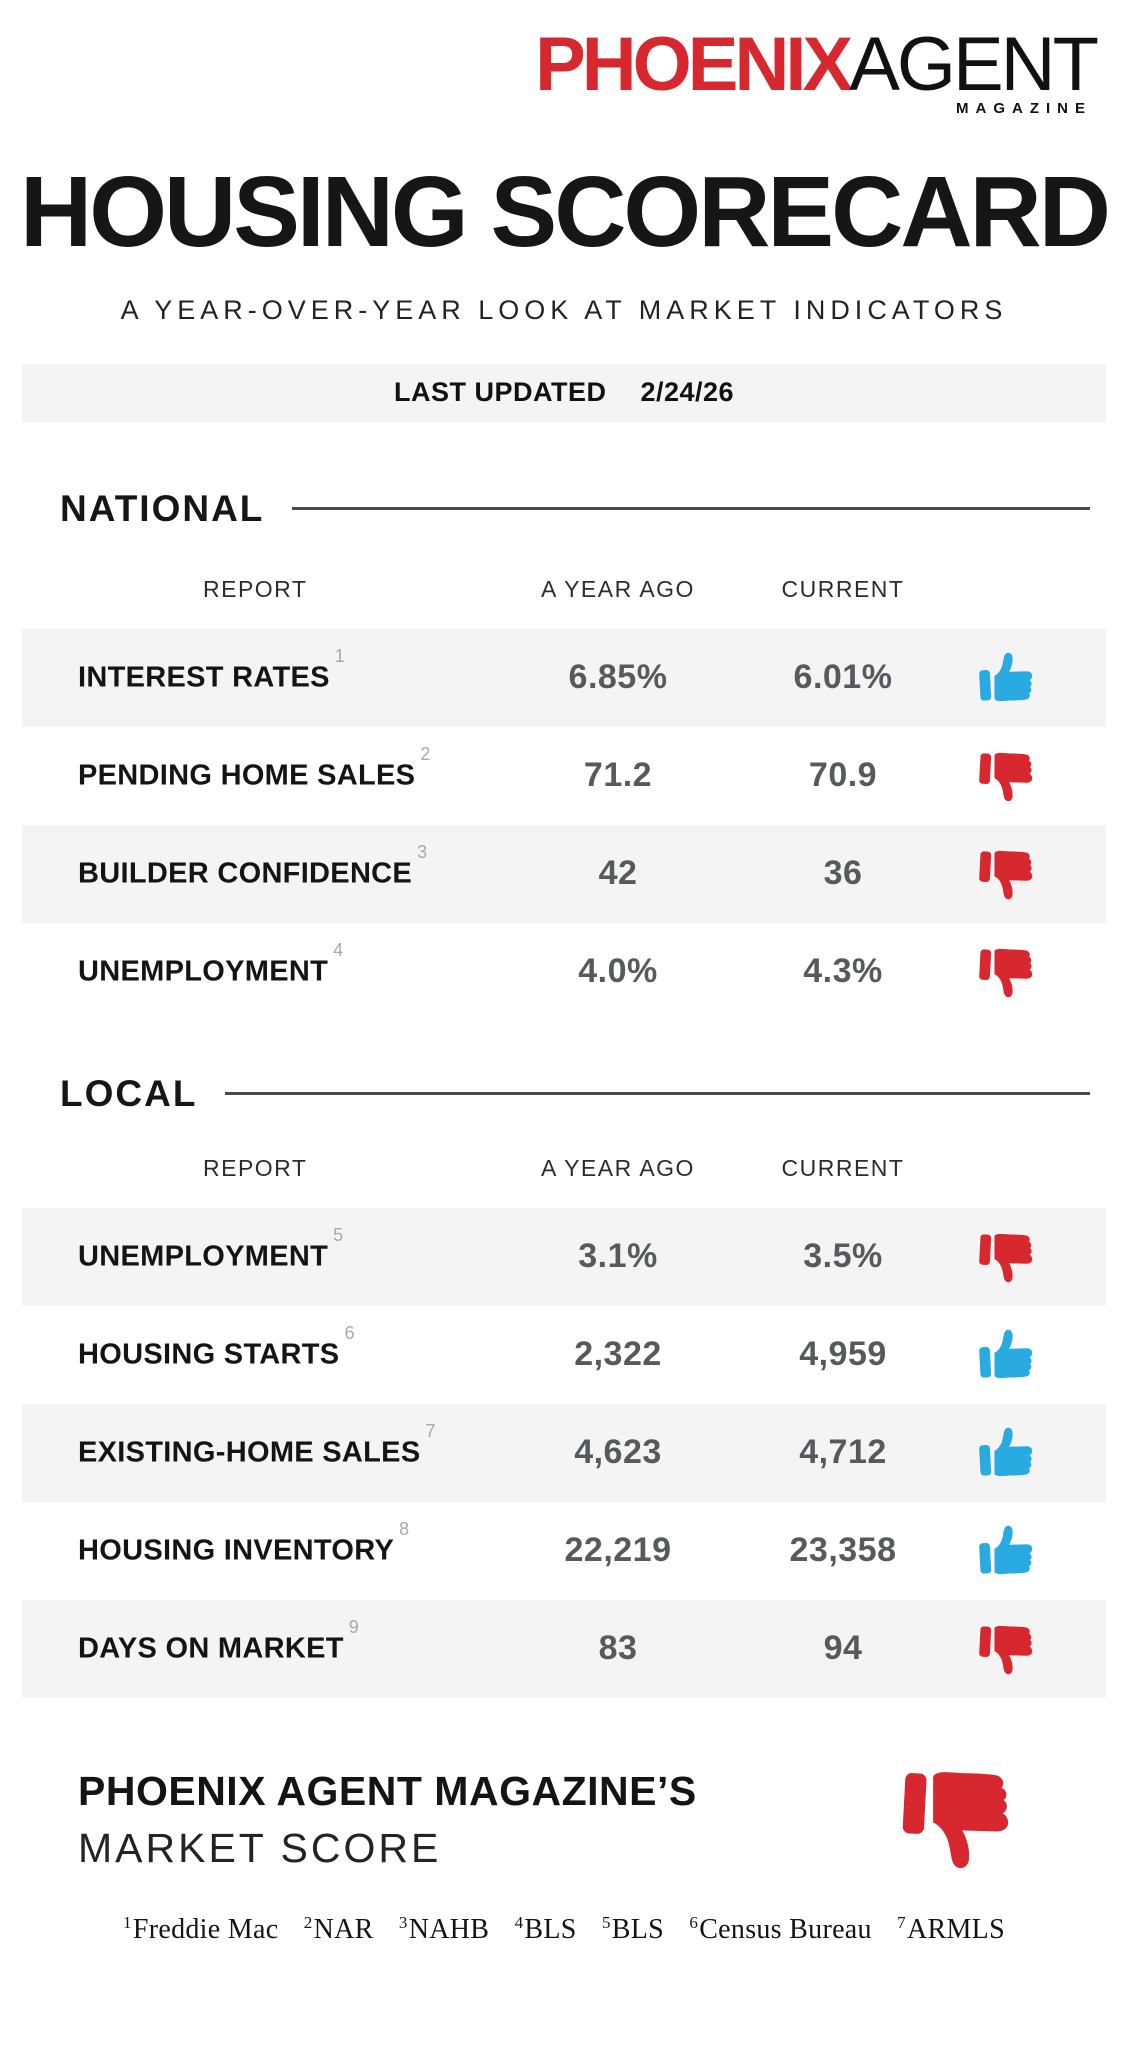 The height and width of the screenshot is (2048, 1128). Describe the element at coordinates (606, 1922) in the screenshot. I see `footnote-number: 5` at that location.